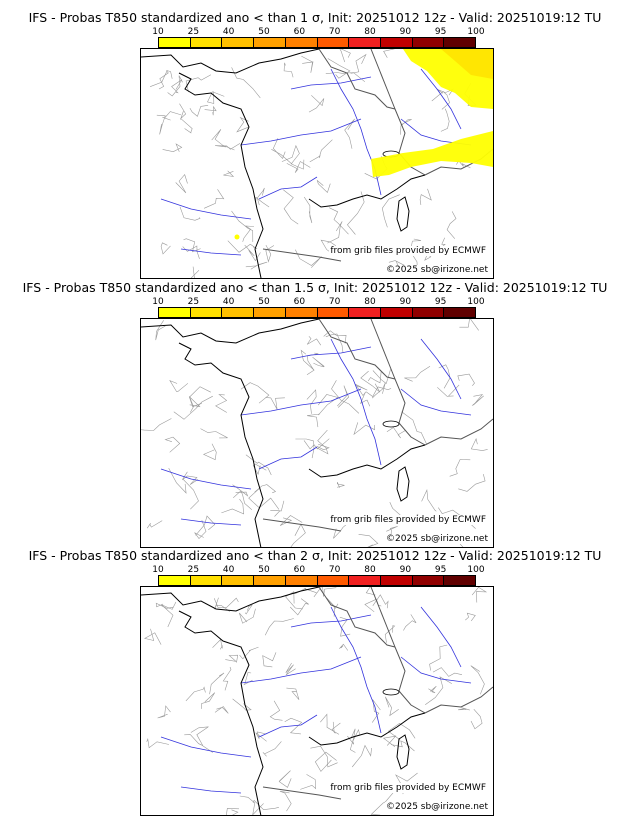 The height and width of the screenshot is (828, 630). I want to click on source-credit: from grib files provided by ECMWF, so click(408, 251).